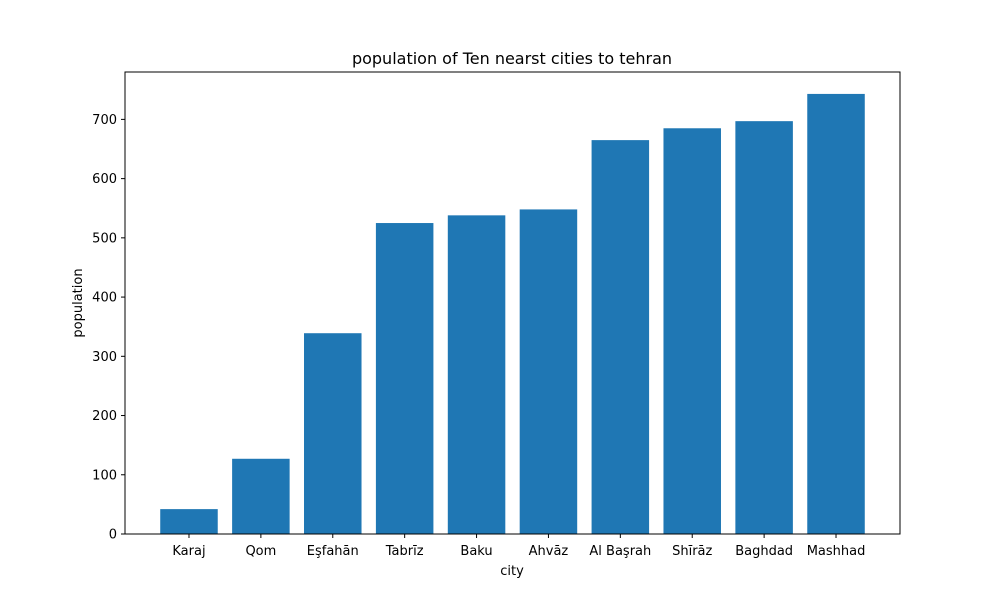 The width and height of the screenshot is (1000, 600). I want to click on x-tick-label: Karaj, so click(188, 551).